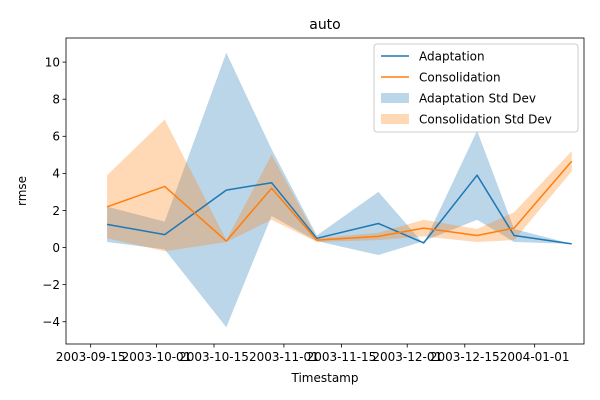  I want to click on x-tick-label: 2003-12-15, so click(465, 357).